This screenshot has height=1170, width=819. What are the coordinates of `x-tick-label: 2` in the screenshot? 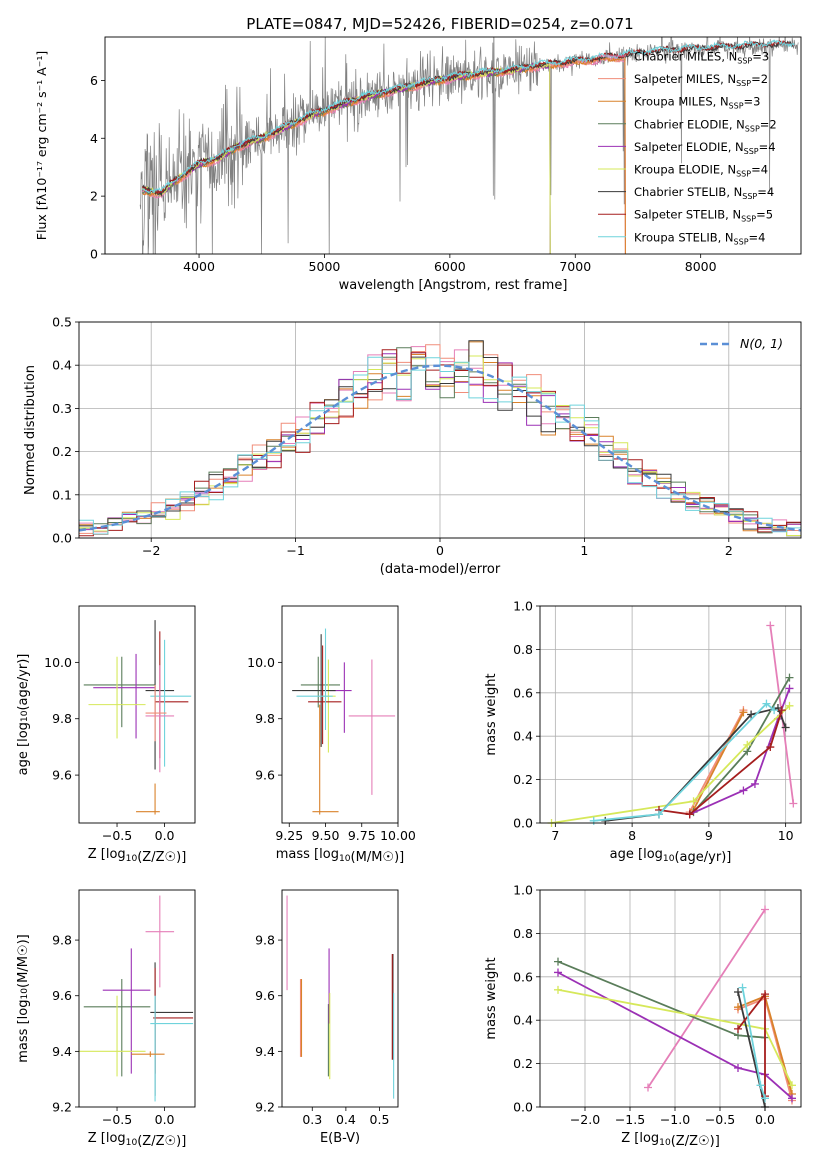 It's located at (729, 550).